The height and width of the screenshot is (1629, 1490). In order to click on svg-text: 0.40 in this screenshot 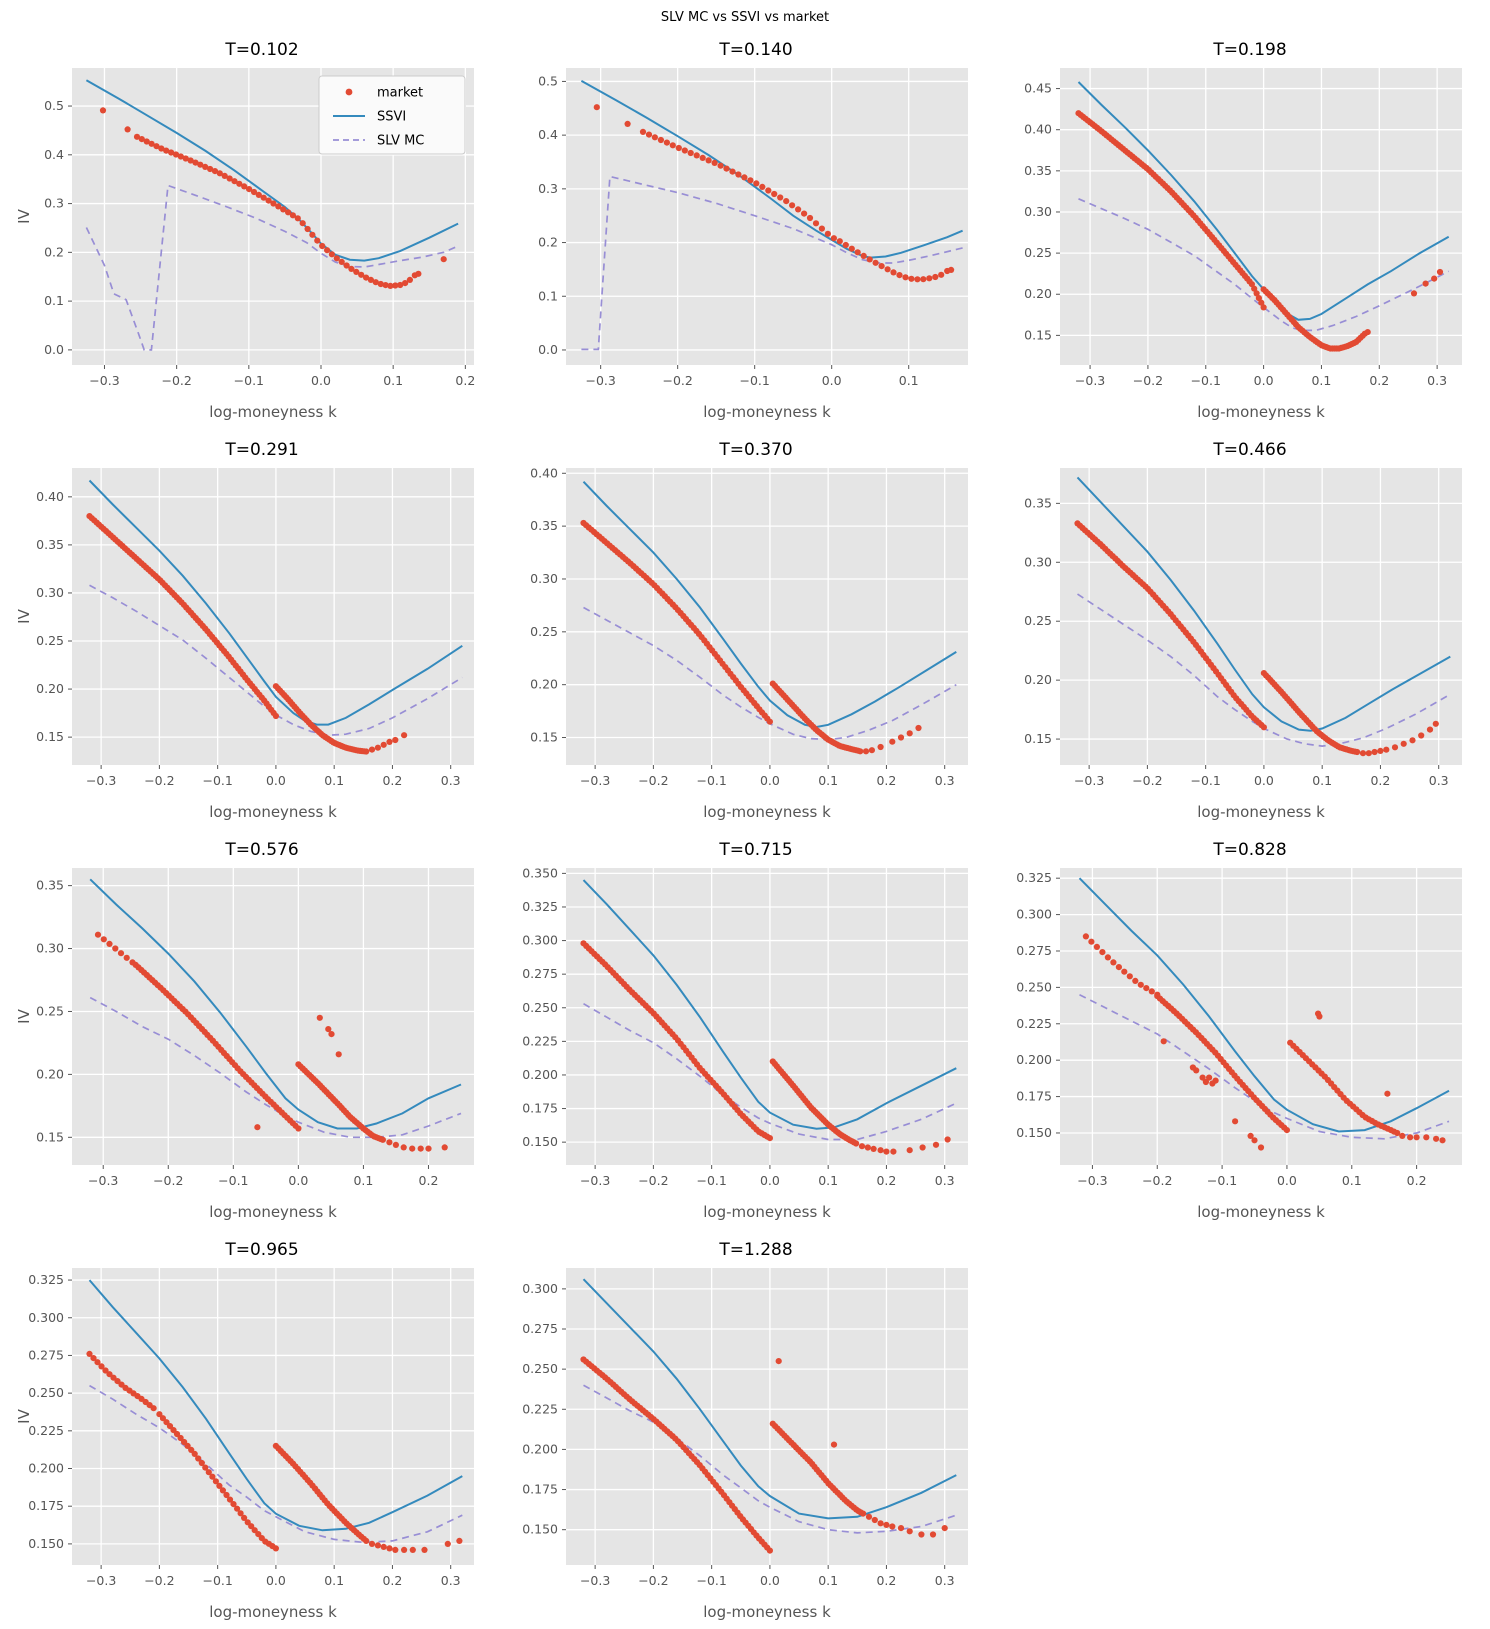, I will do `click(544, 472)`.